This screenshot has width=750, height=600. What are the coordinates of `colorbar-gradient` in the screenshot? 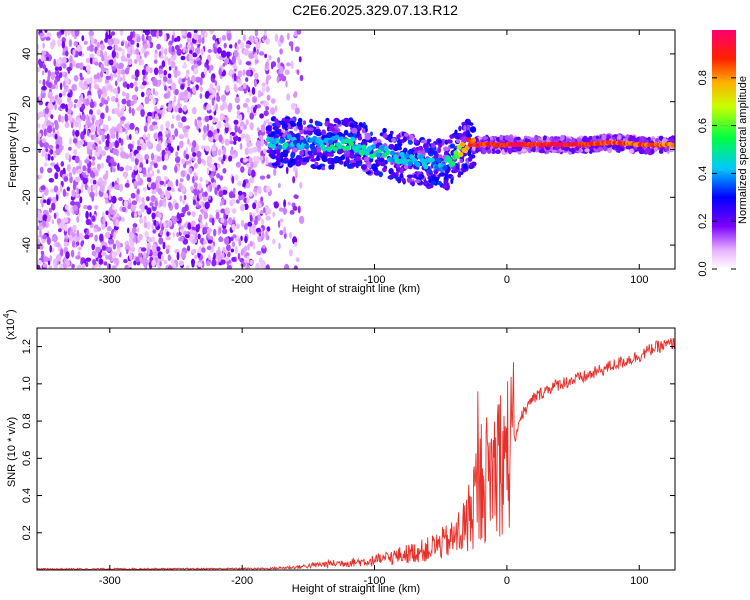 It's located at (724, 149).